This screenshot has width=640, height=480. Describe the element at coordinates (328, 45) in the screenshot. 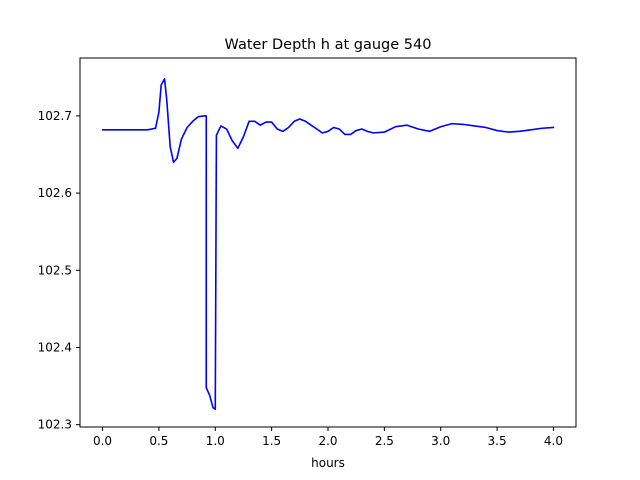

I see `chart-title: Water Depth h at gauge 540` at that location.